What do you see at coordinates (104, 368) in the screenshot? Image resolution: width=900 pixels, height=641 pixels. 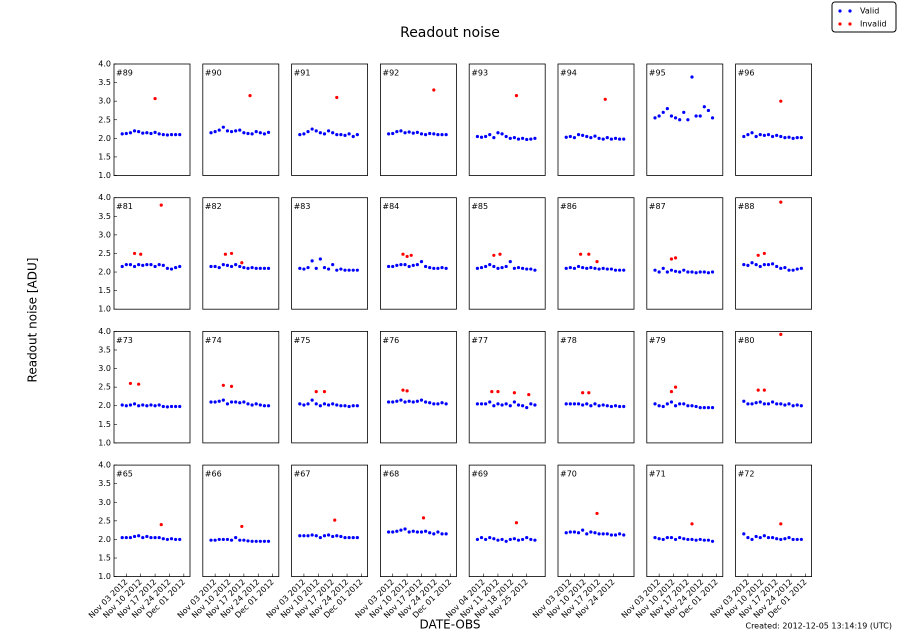 I see `y-tick-label: 3.0` at bounding box center [104, 368].